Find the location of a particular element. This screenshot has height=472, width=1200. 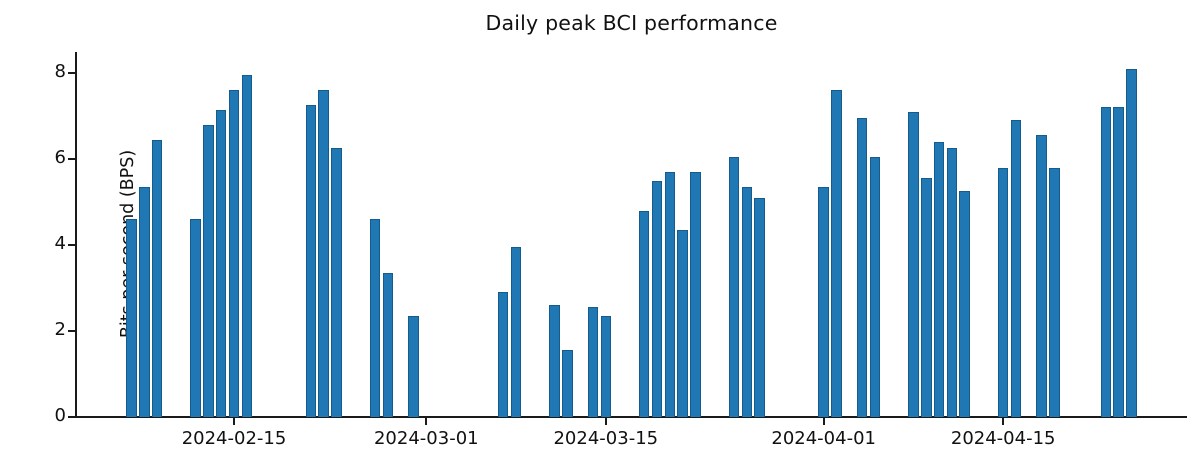

y-axis-spine is located at coordinates (76, 235).